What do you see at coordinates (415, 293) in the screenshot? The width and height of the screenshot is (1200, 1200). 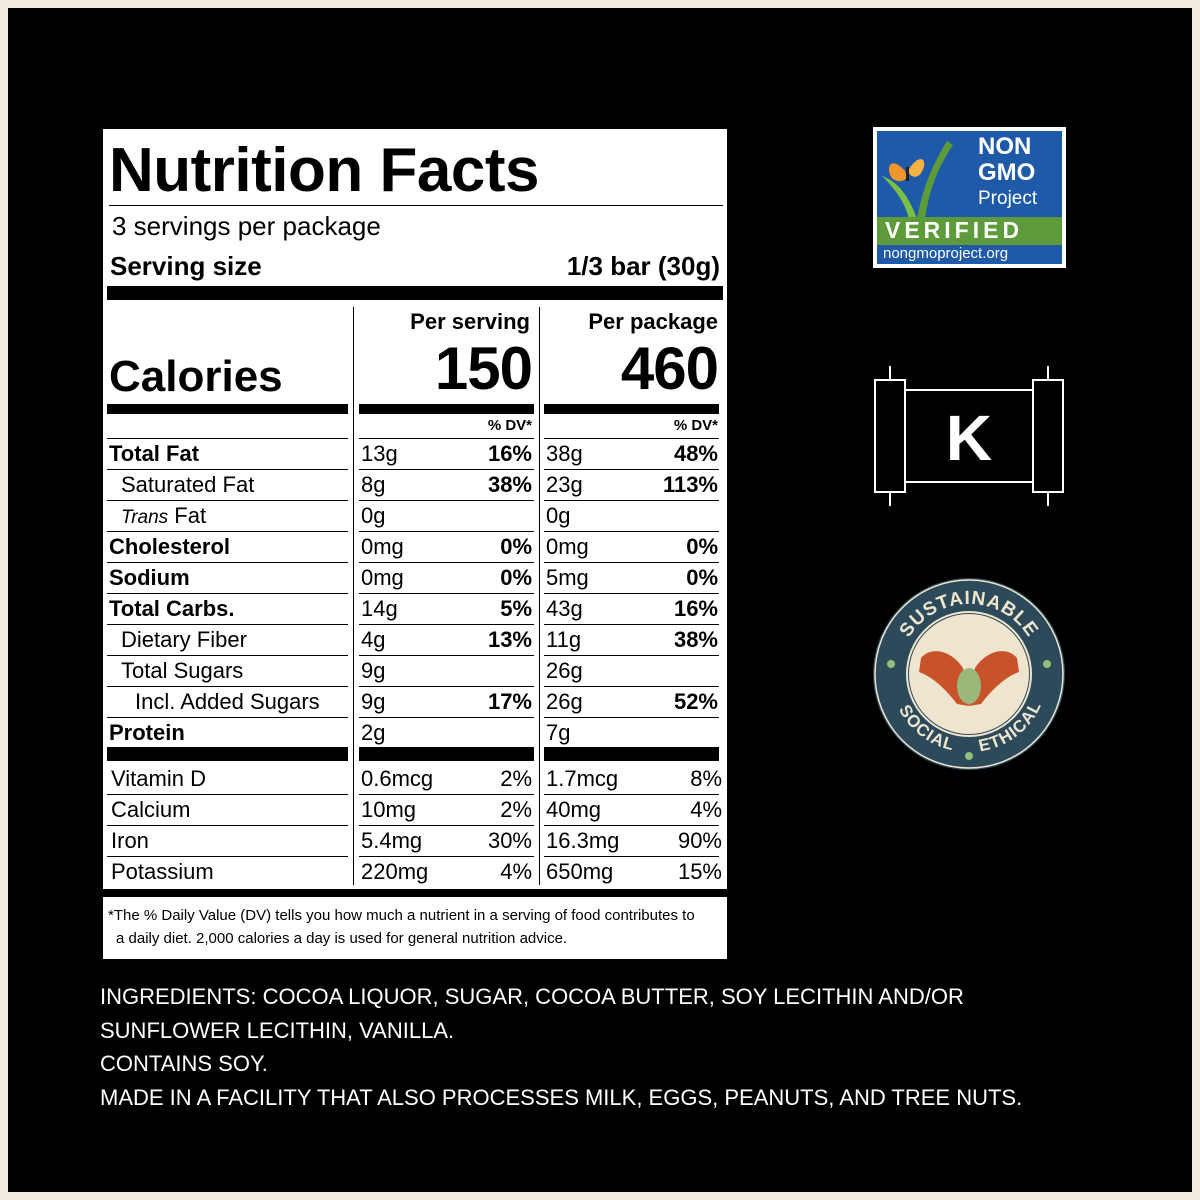 I see `thick-divider` at bounding box center [415, 293].